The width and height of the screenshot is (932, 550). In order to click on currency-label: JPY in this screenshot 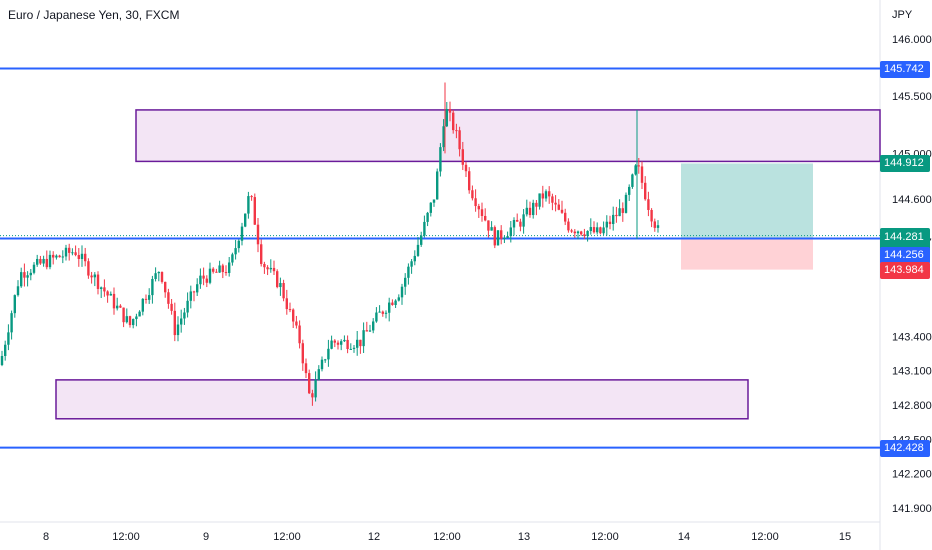, I will do `click(902, 15)`.